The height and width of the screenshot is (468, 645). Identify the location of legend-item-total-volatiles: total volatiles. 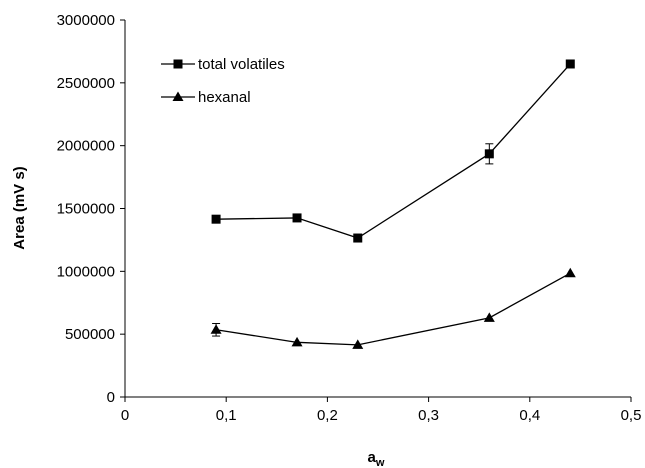
(223, 64).